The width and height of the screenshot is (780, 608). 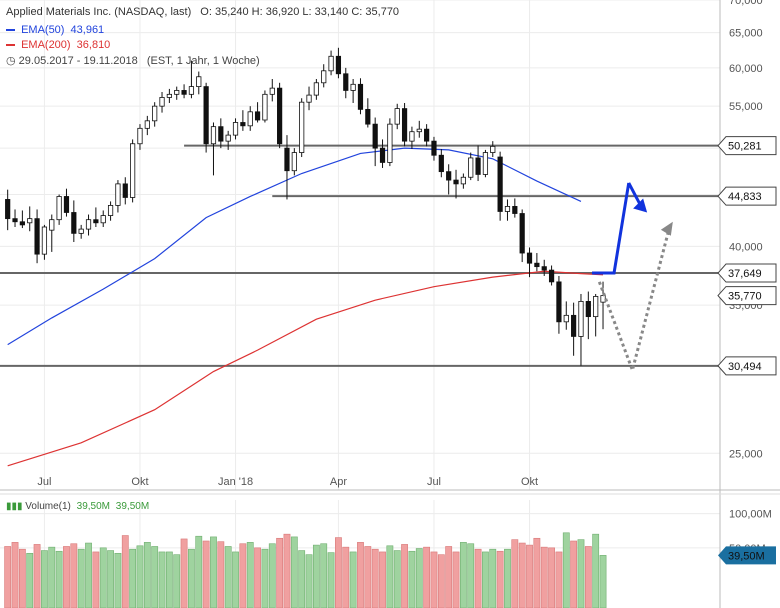 What do you see at coordinates (746, 69) in the screenshot?
I see `y-tick-label: 60,000` at bounding box center [746, 69].